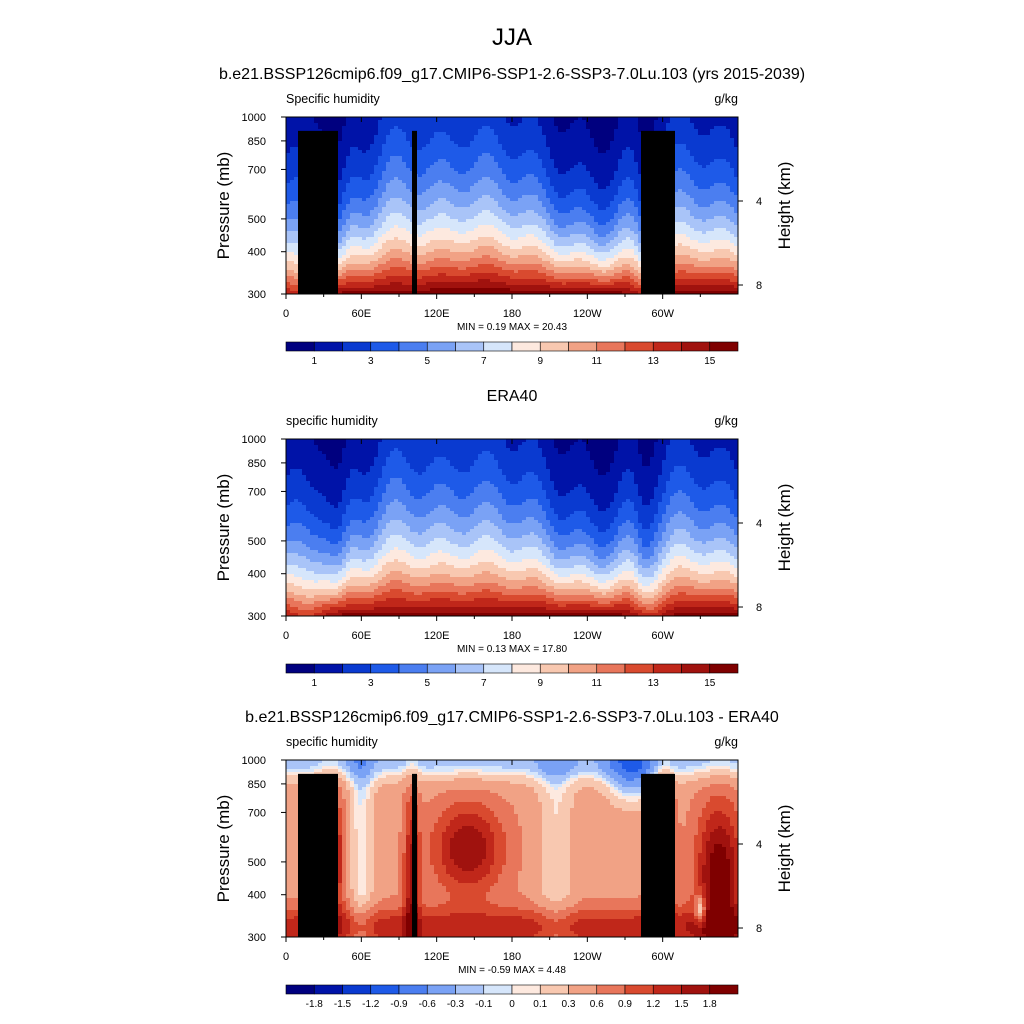  Describe the element at coordinates (597, 361) in the screenshot. I see `colorbar-label: 11` at that location.